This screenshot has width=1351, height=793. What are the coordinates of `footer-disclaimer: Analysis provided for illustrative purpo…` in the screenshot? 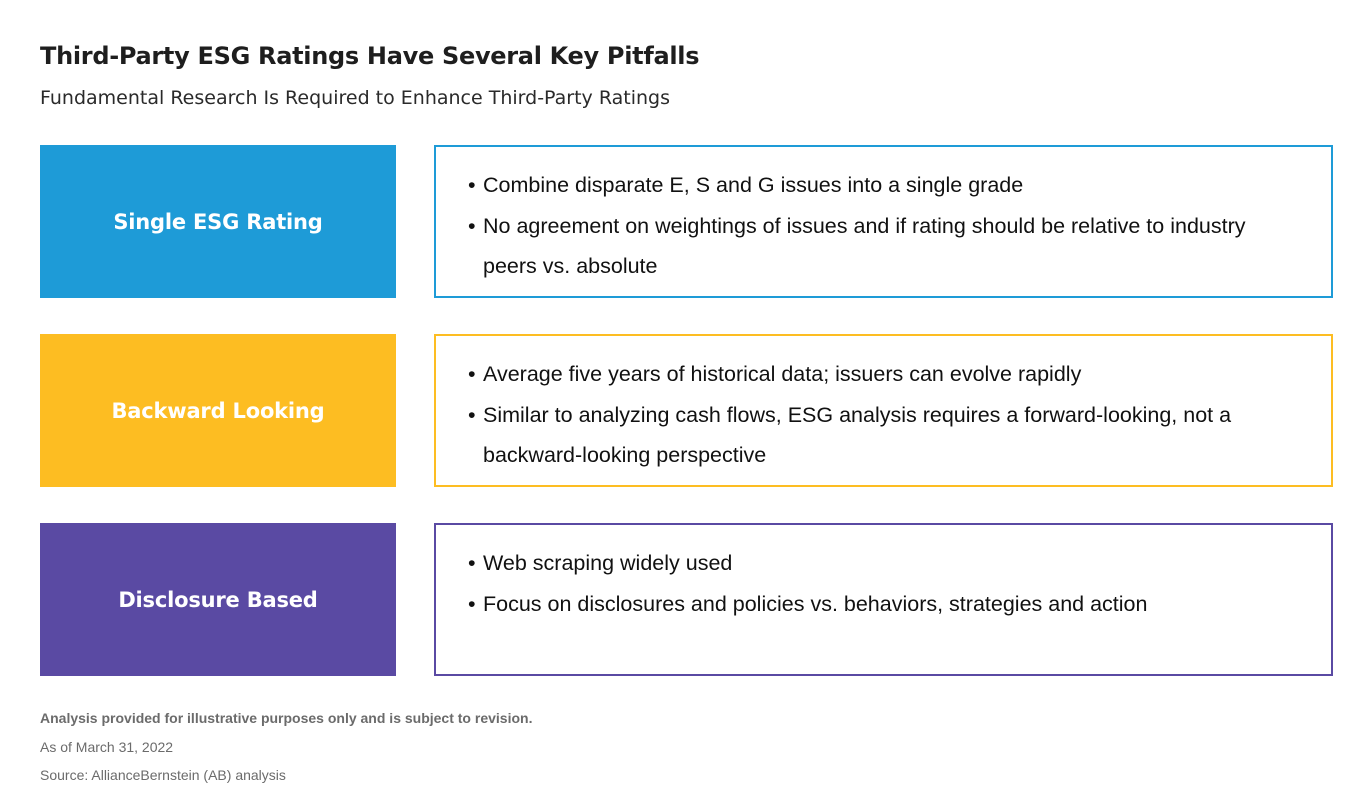 It's located at (286, 718).